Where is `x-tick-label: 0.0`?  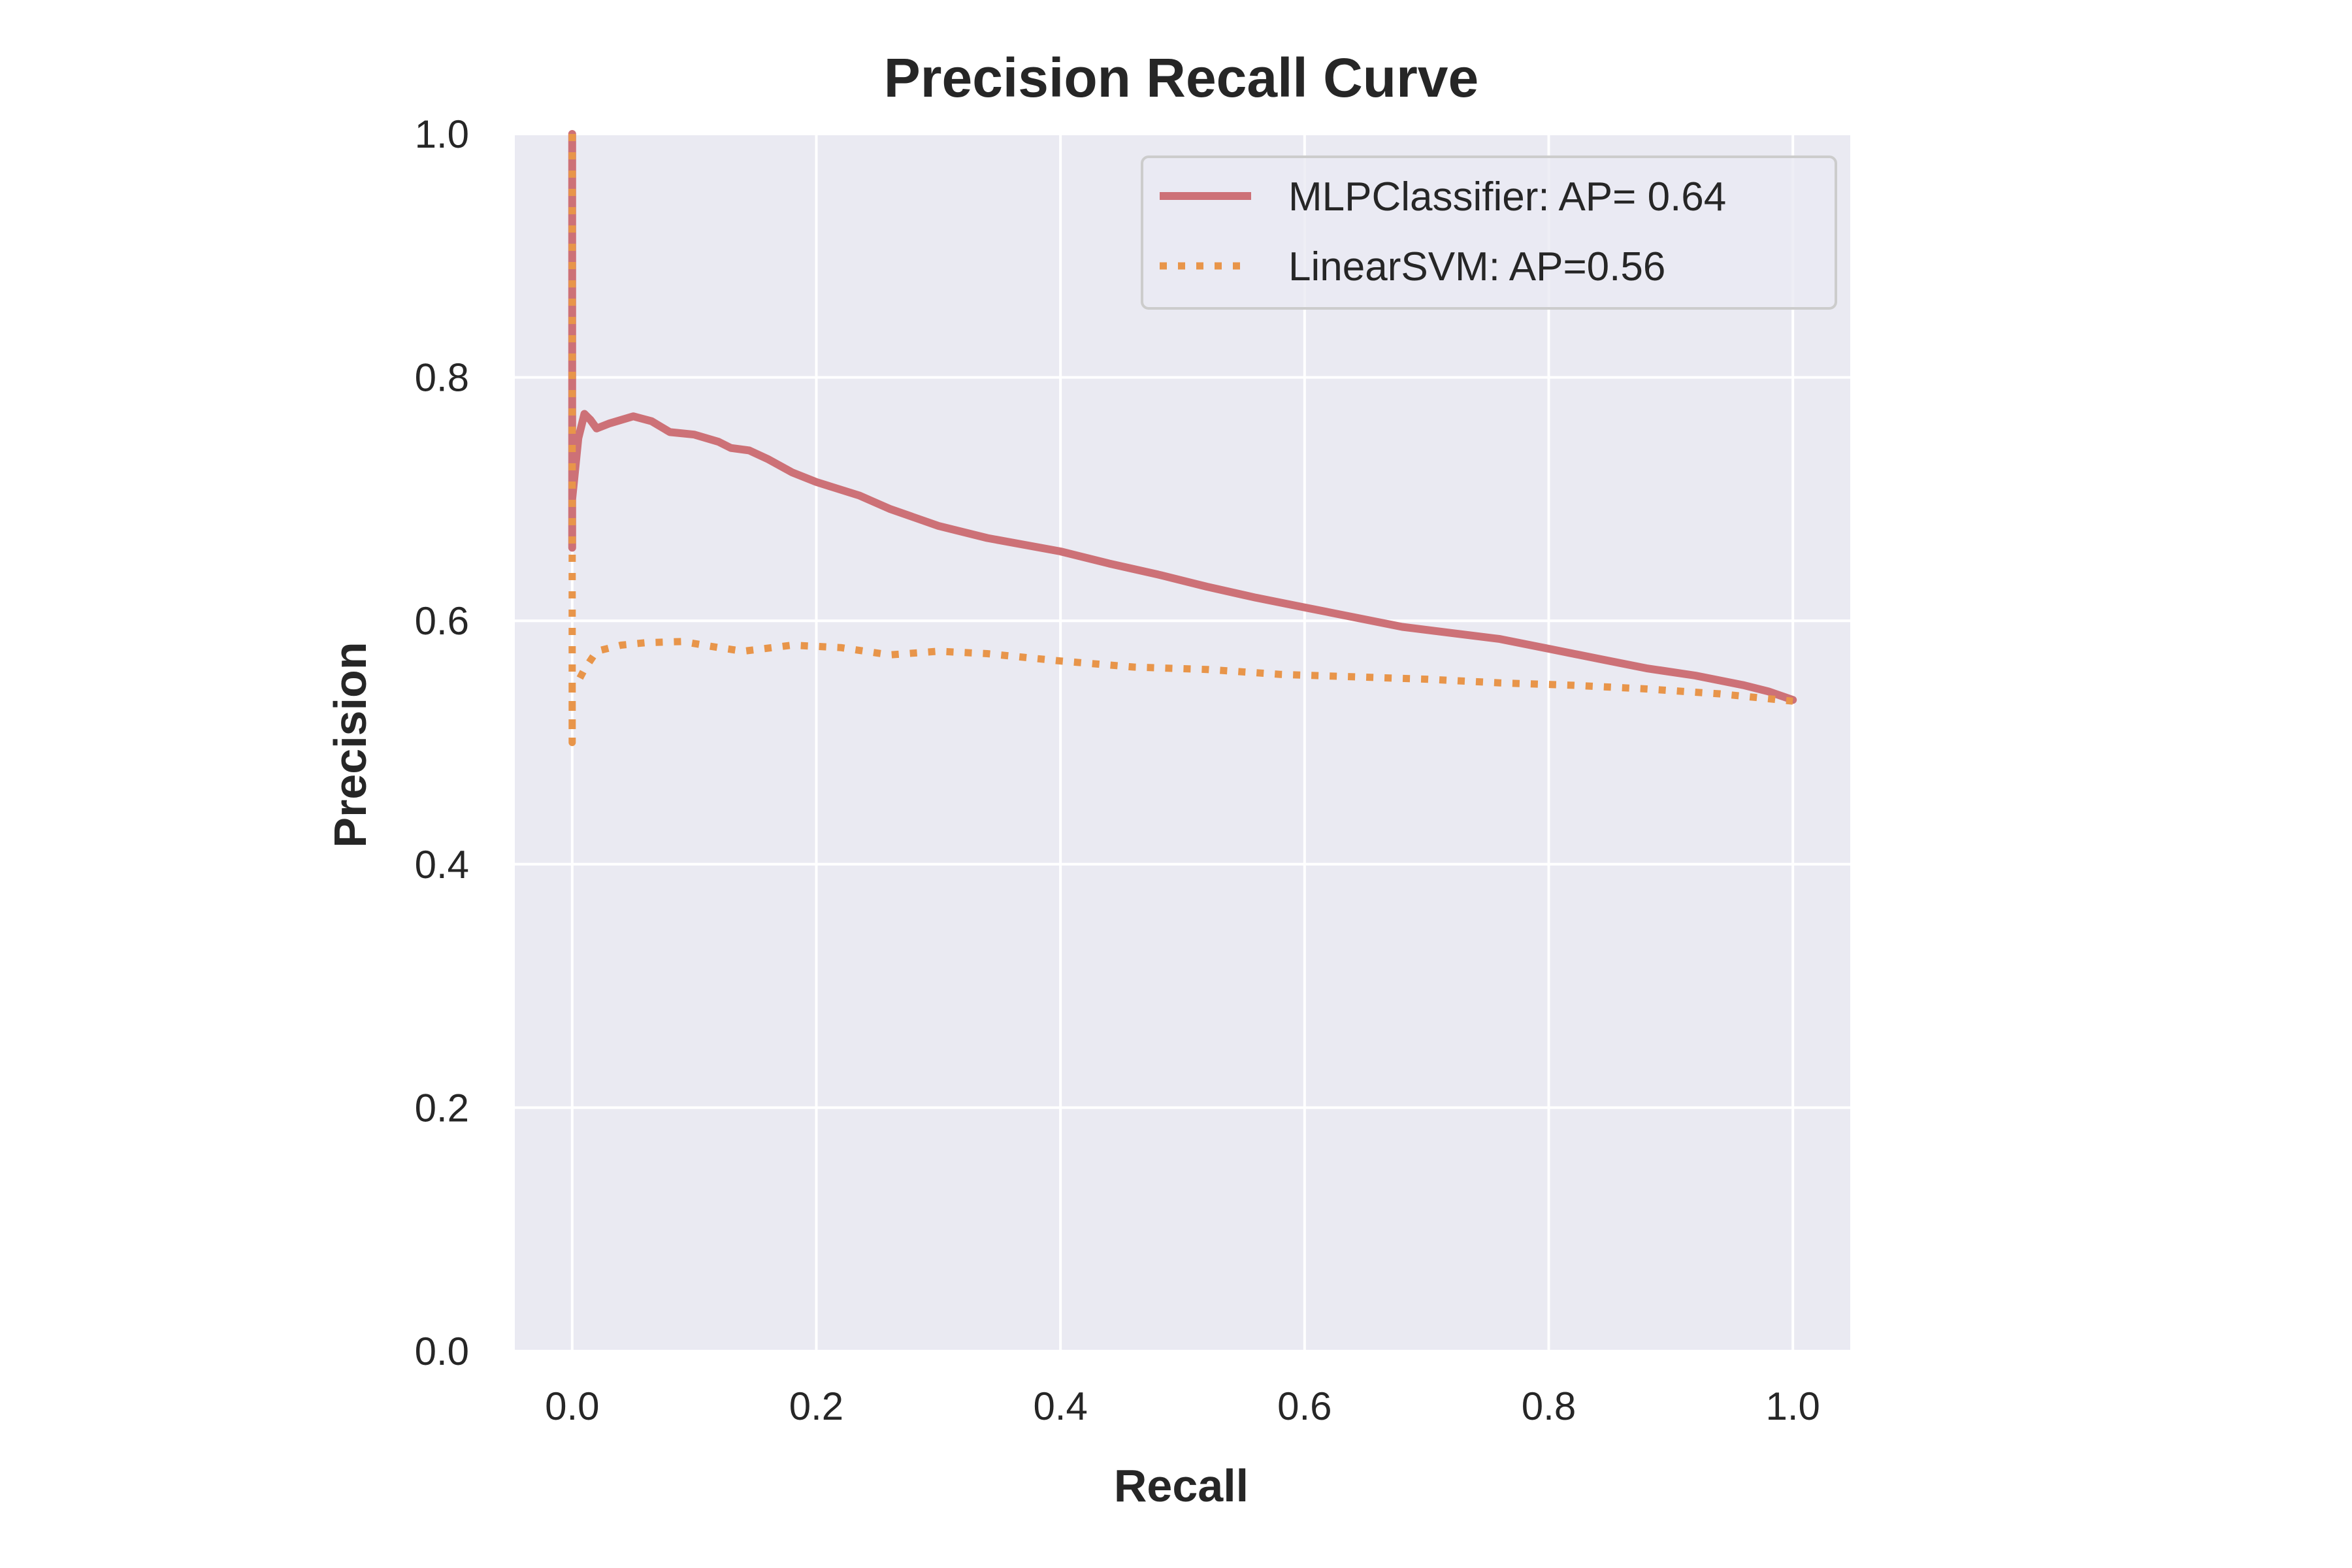 x-tick-label: 0.0 is located at coordinates (572, 1406).